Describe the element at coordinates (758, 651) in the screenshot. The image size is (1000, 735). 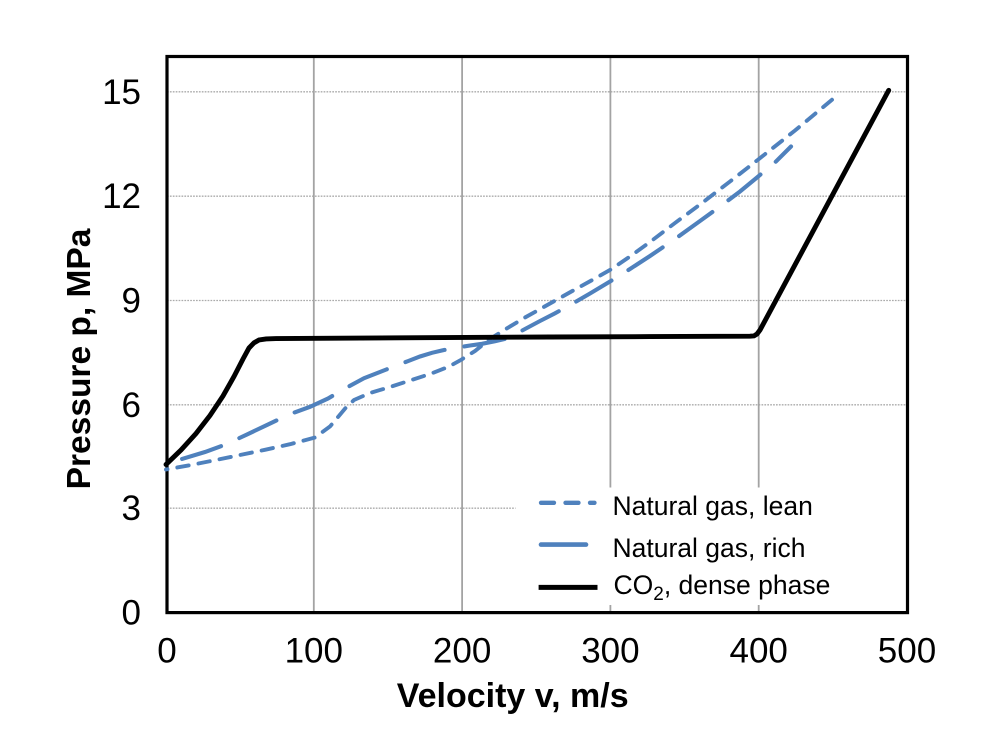
I see `svg-text: 400` at that location.